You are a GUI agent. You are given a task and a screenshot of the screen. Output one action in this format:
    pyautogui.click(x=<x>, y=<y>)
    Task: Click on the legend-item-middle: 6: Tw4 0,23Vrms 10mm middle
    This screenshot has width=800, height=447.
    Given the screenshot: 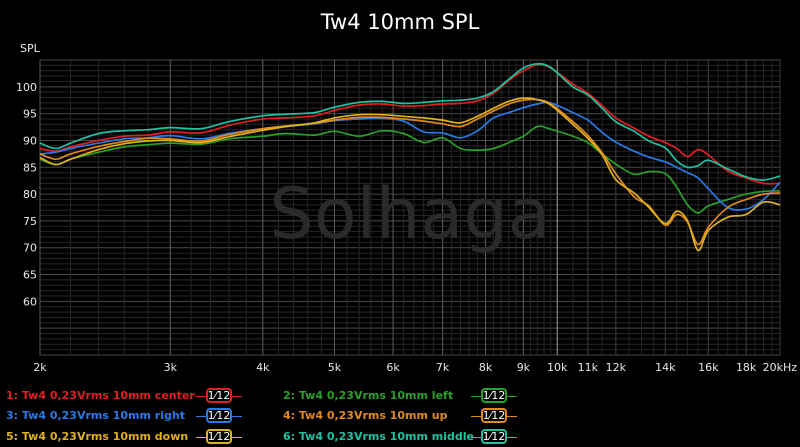 What is the action you would take?
    pyautogui.click(x=378, y=436)
    